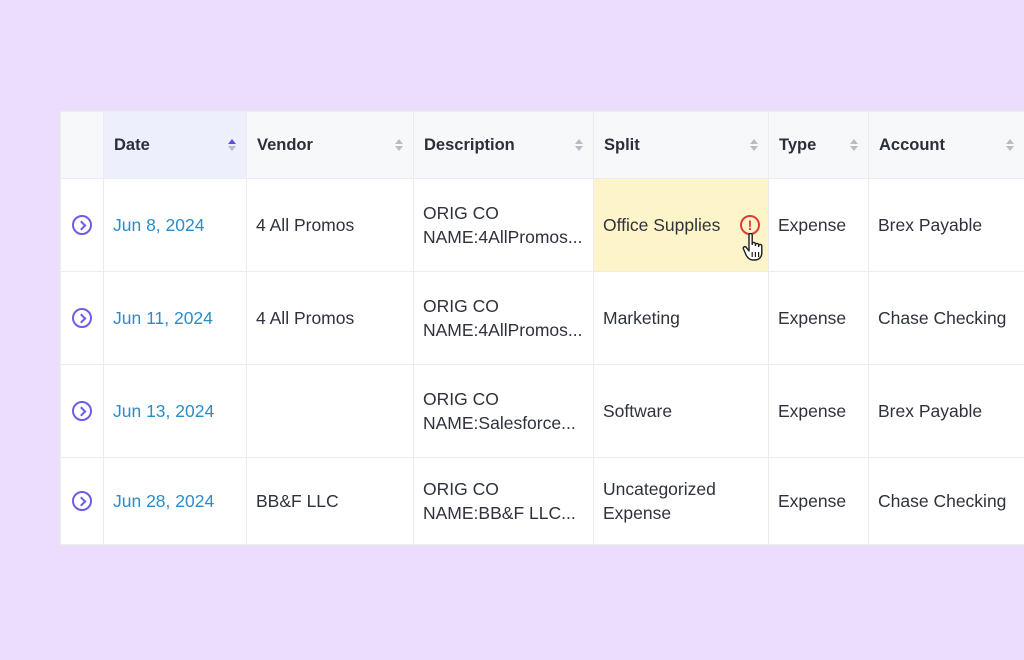  Describe the element at coordinates (232, 145) in the screenshot. I see `sort-asc-icon` at that location.